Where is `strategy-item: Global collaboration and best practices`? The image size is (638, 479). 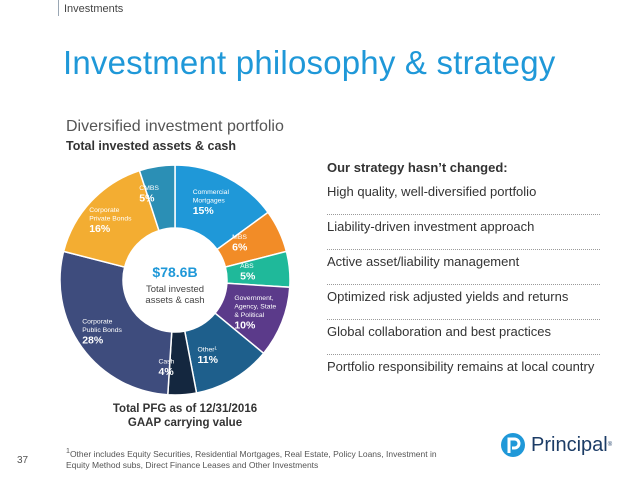
strategy-item: Global collaboration and best practices is located at coordinates (463, 337).